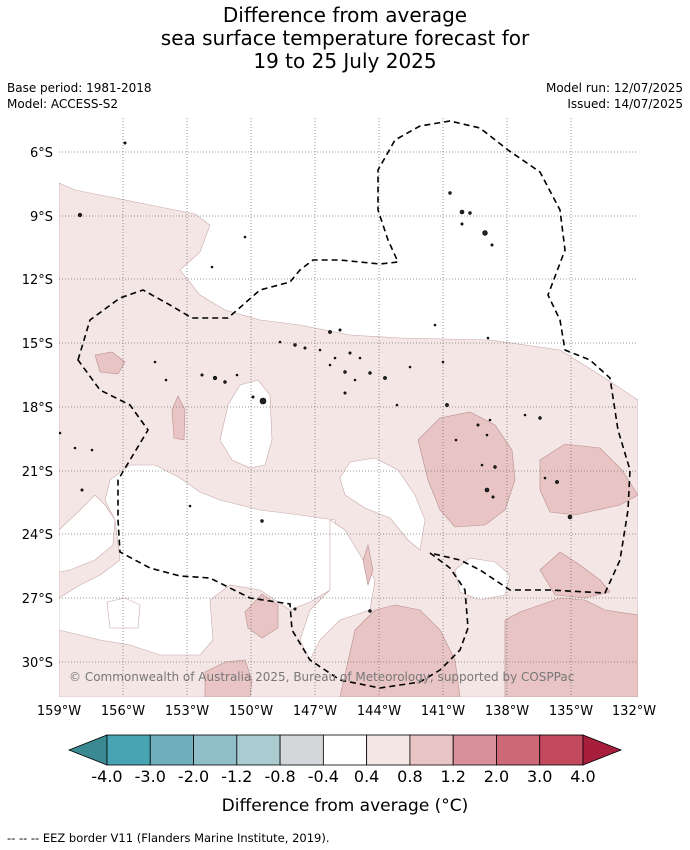  I want to click on warm-patch-narrow, so click(178, 418).